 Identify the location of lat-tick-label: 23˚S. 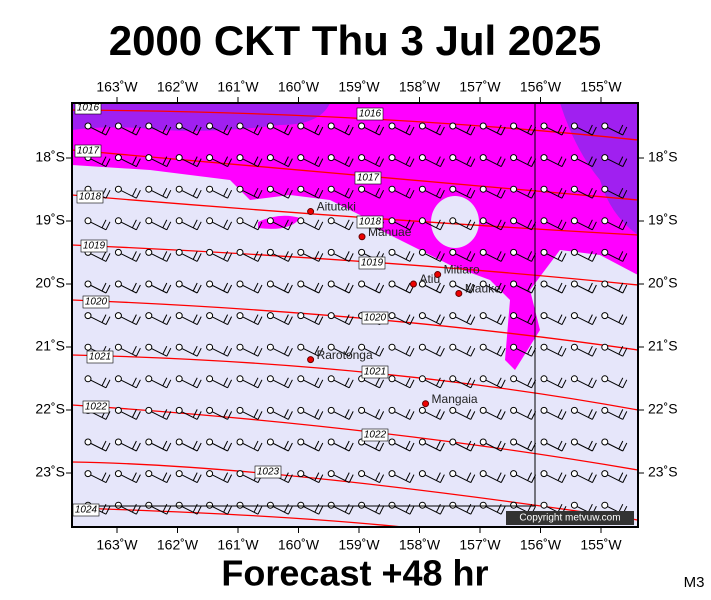
(663, 472).